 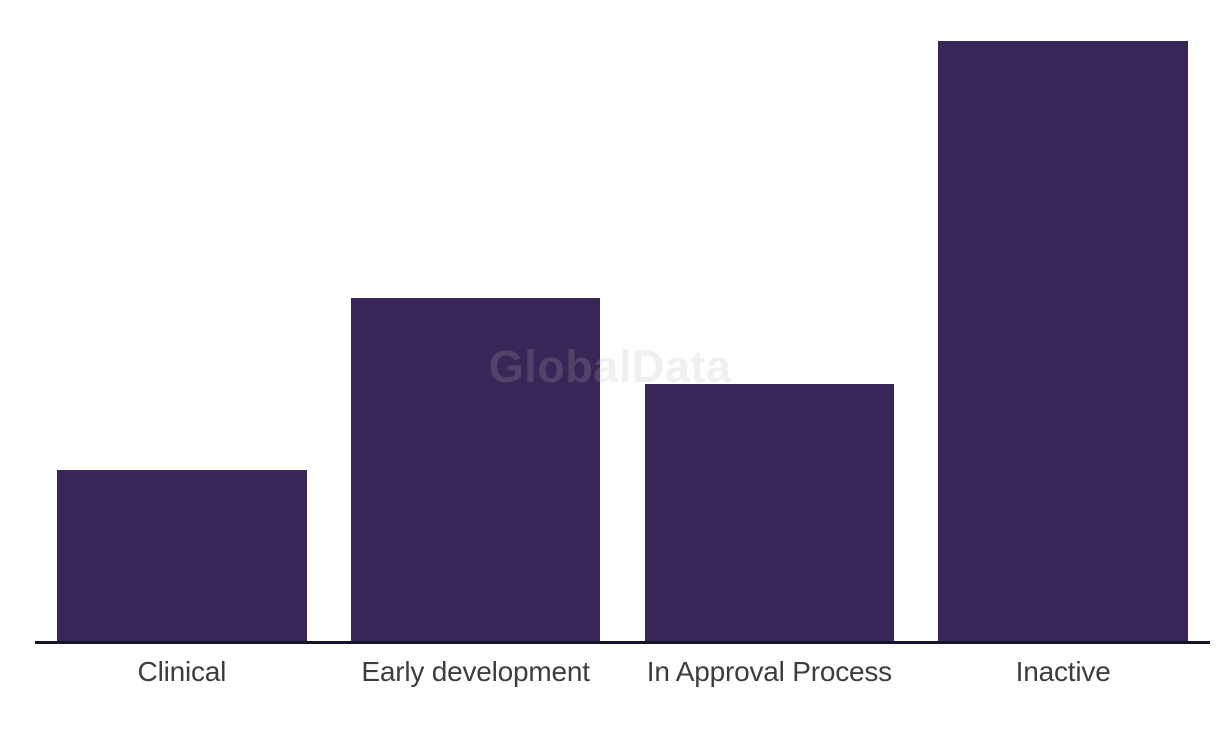 What do you see at coordinates (769, 671) in the screenshot?
I see `x-axis-label-in-approval-process: In Approval Process` at bounding box center [769, 671].